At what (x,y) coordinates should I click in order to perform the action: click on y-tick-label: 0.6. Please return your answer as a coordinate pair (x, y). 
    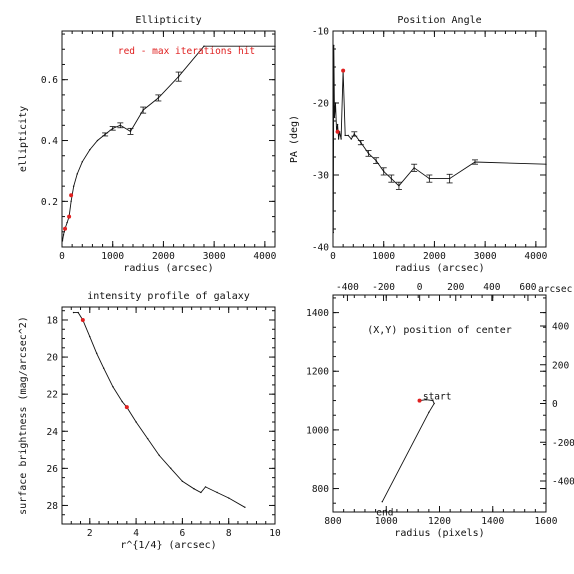
    Looking at the image, I should click on (49, 80).